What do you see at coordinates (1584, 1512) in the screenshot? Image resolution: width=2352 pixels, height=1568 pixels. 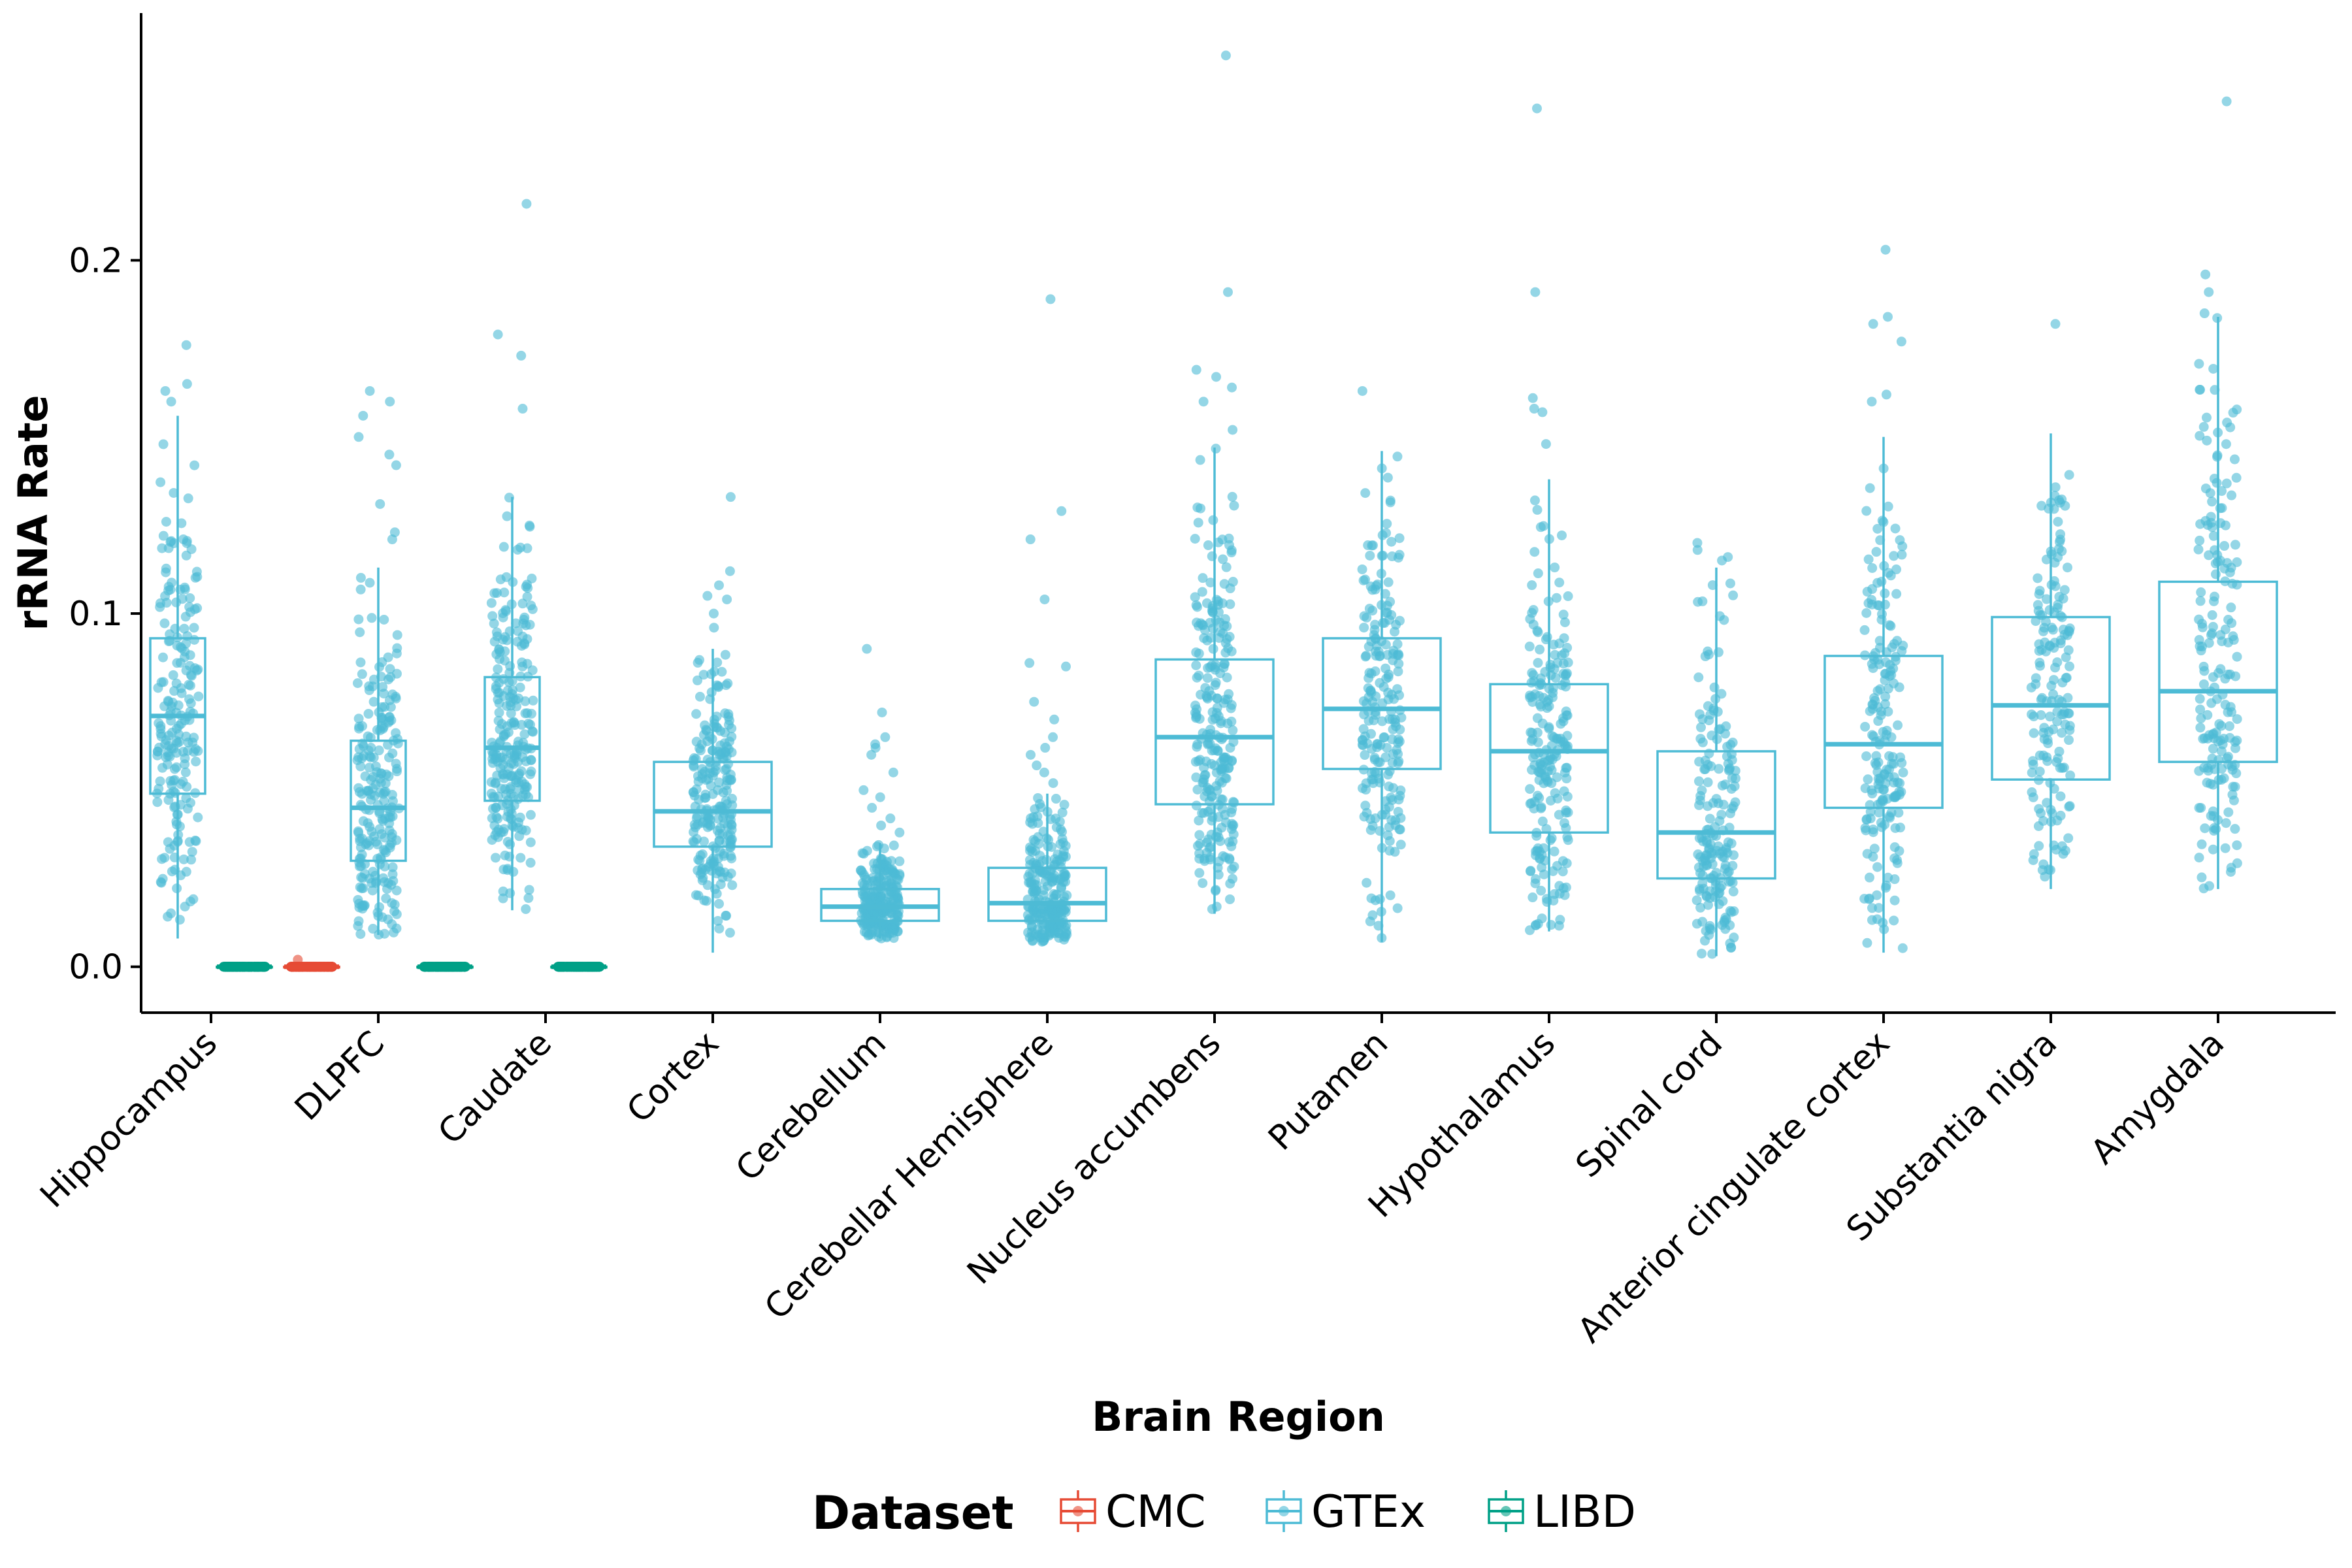 I see `legend-label: LIBD` at bounding box center [1584, 1512].